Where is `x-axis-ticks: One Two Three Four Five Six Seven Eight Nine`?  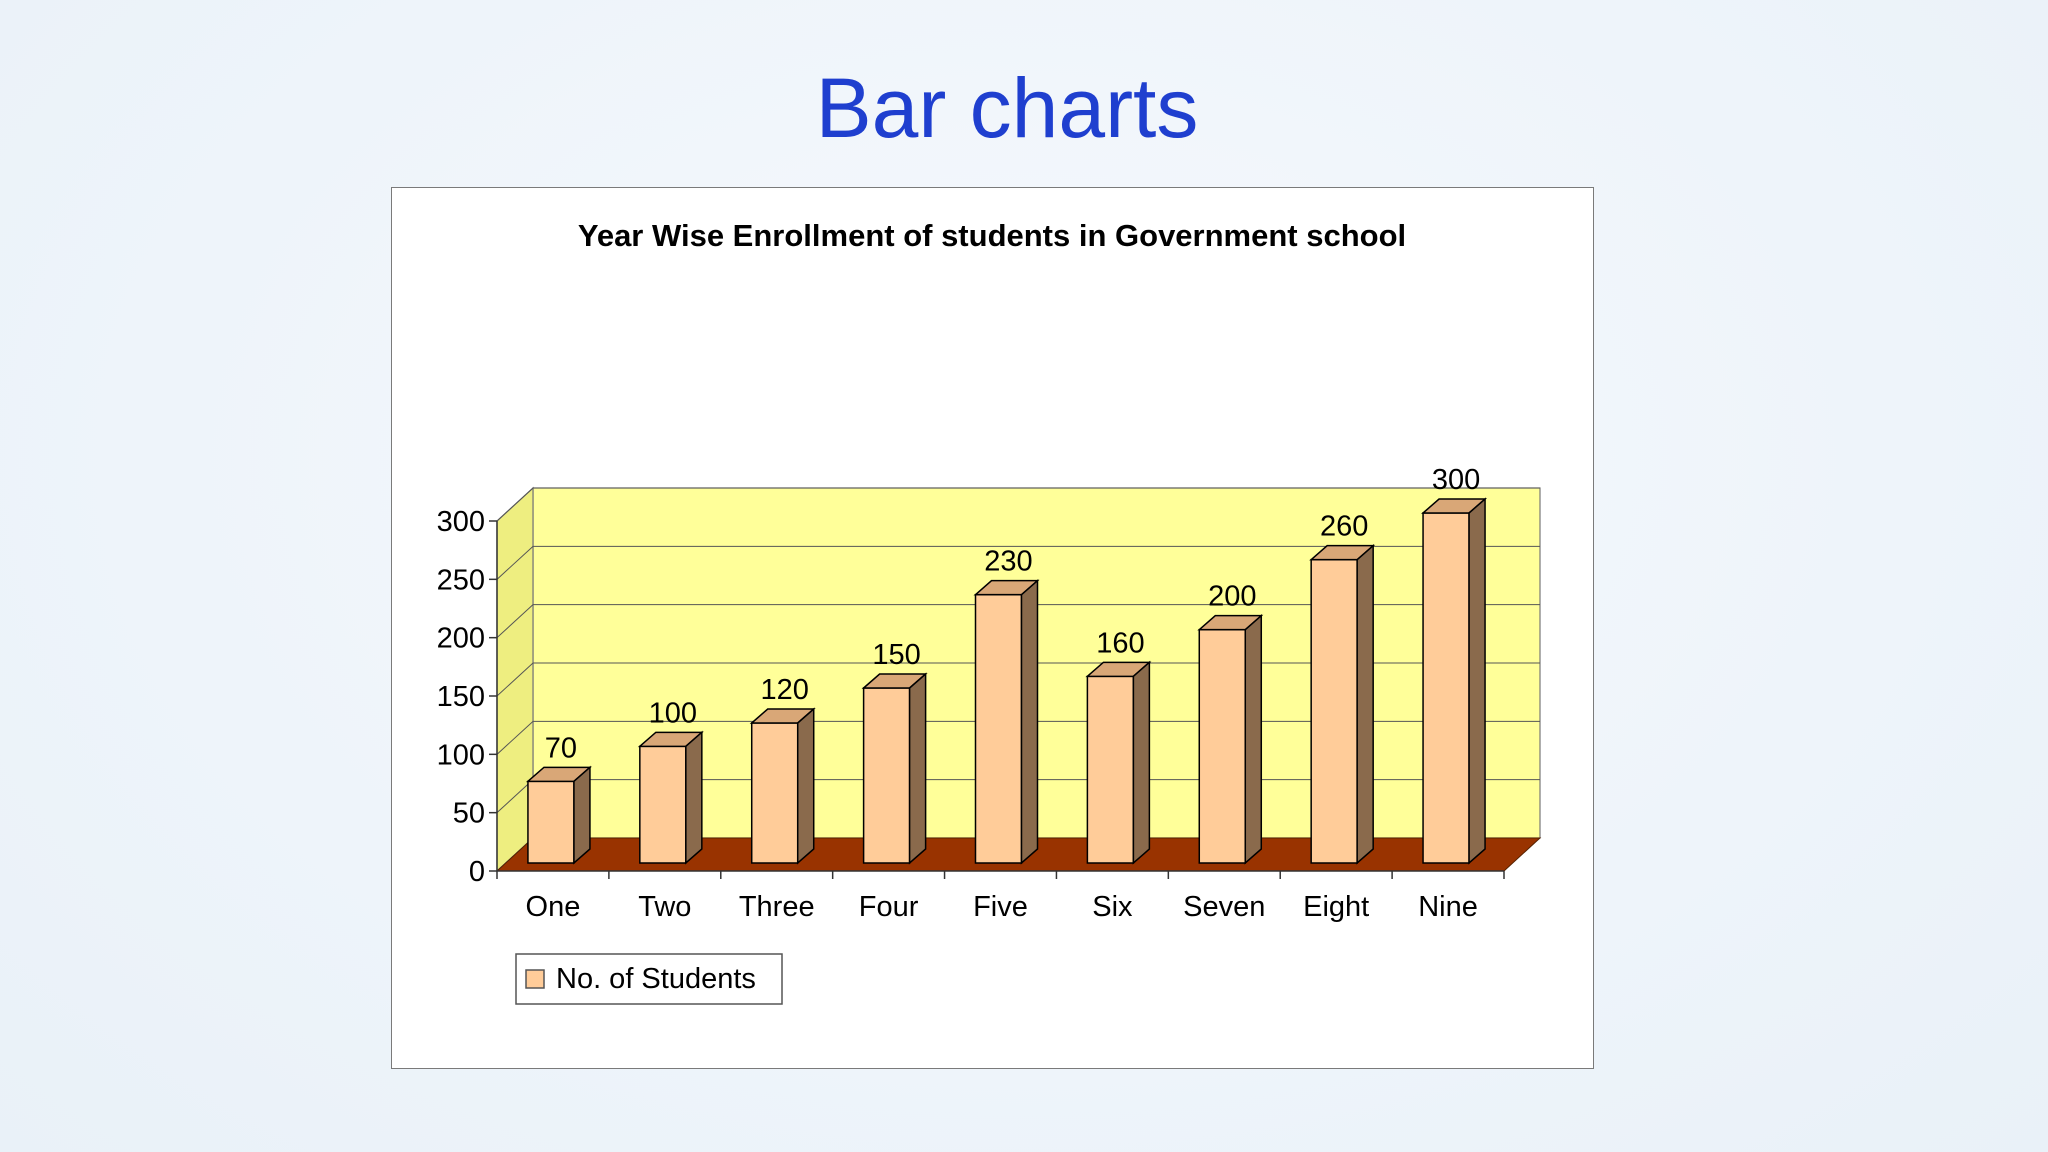
x-axis-ticks: One Two Three Four Five Six Seven Eight Nine is located at coordinates (1000, 897).